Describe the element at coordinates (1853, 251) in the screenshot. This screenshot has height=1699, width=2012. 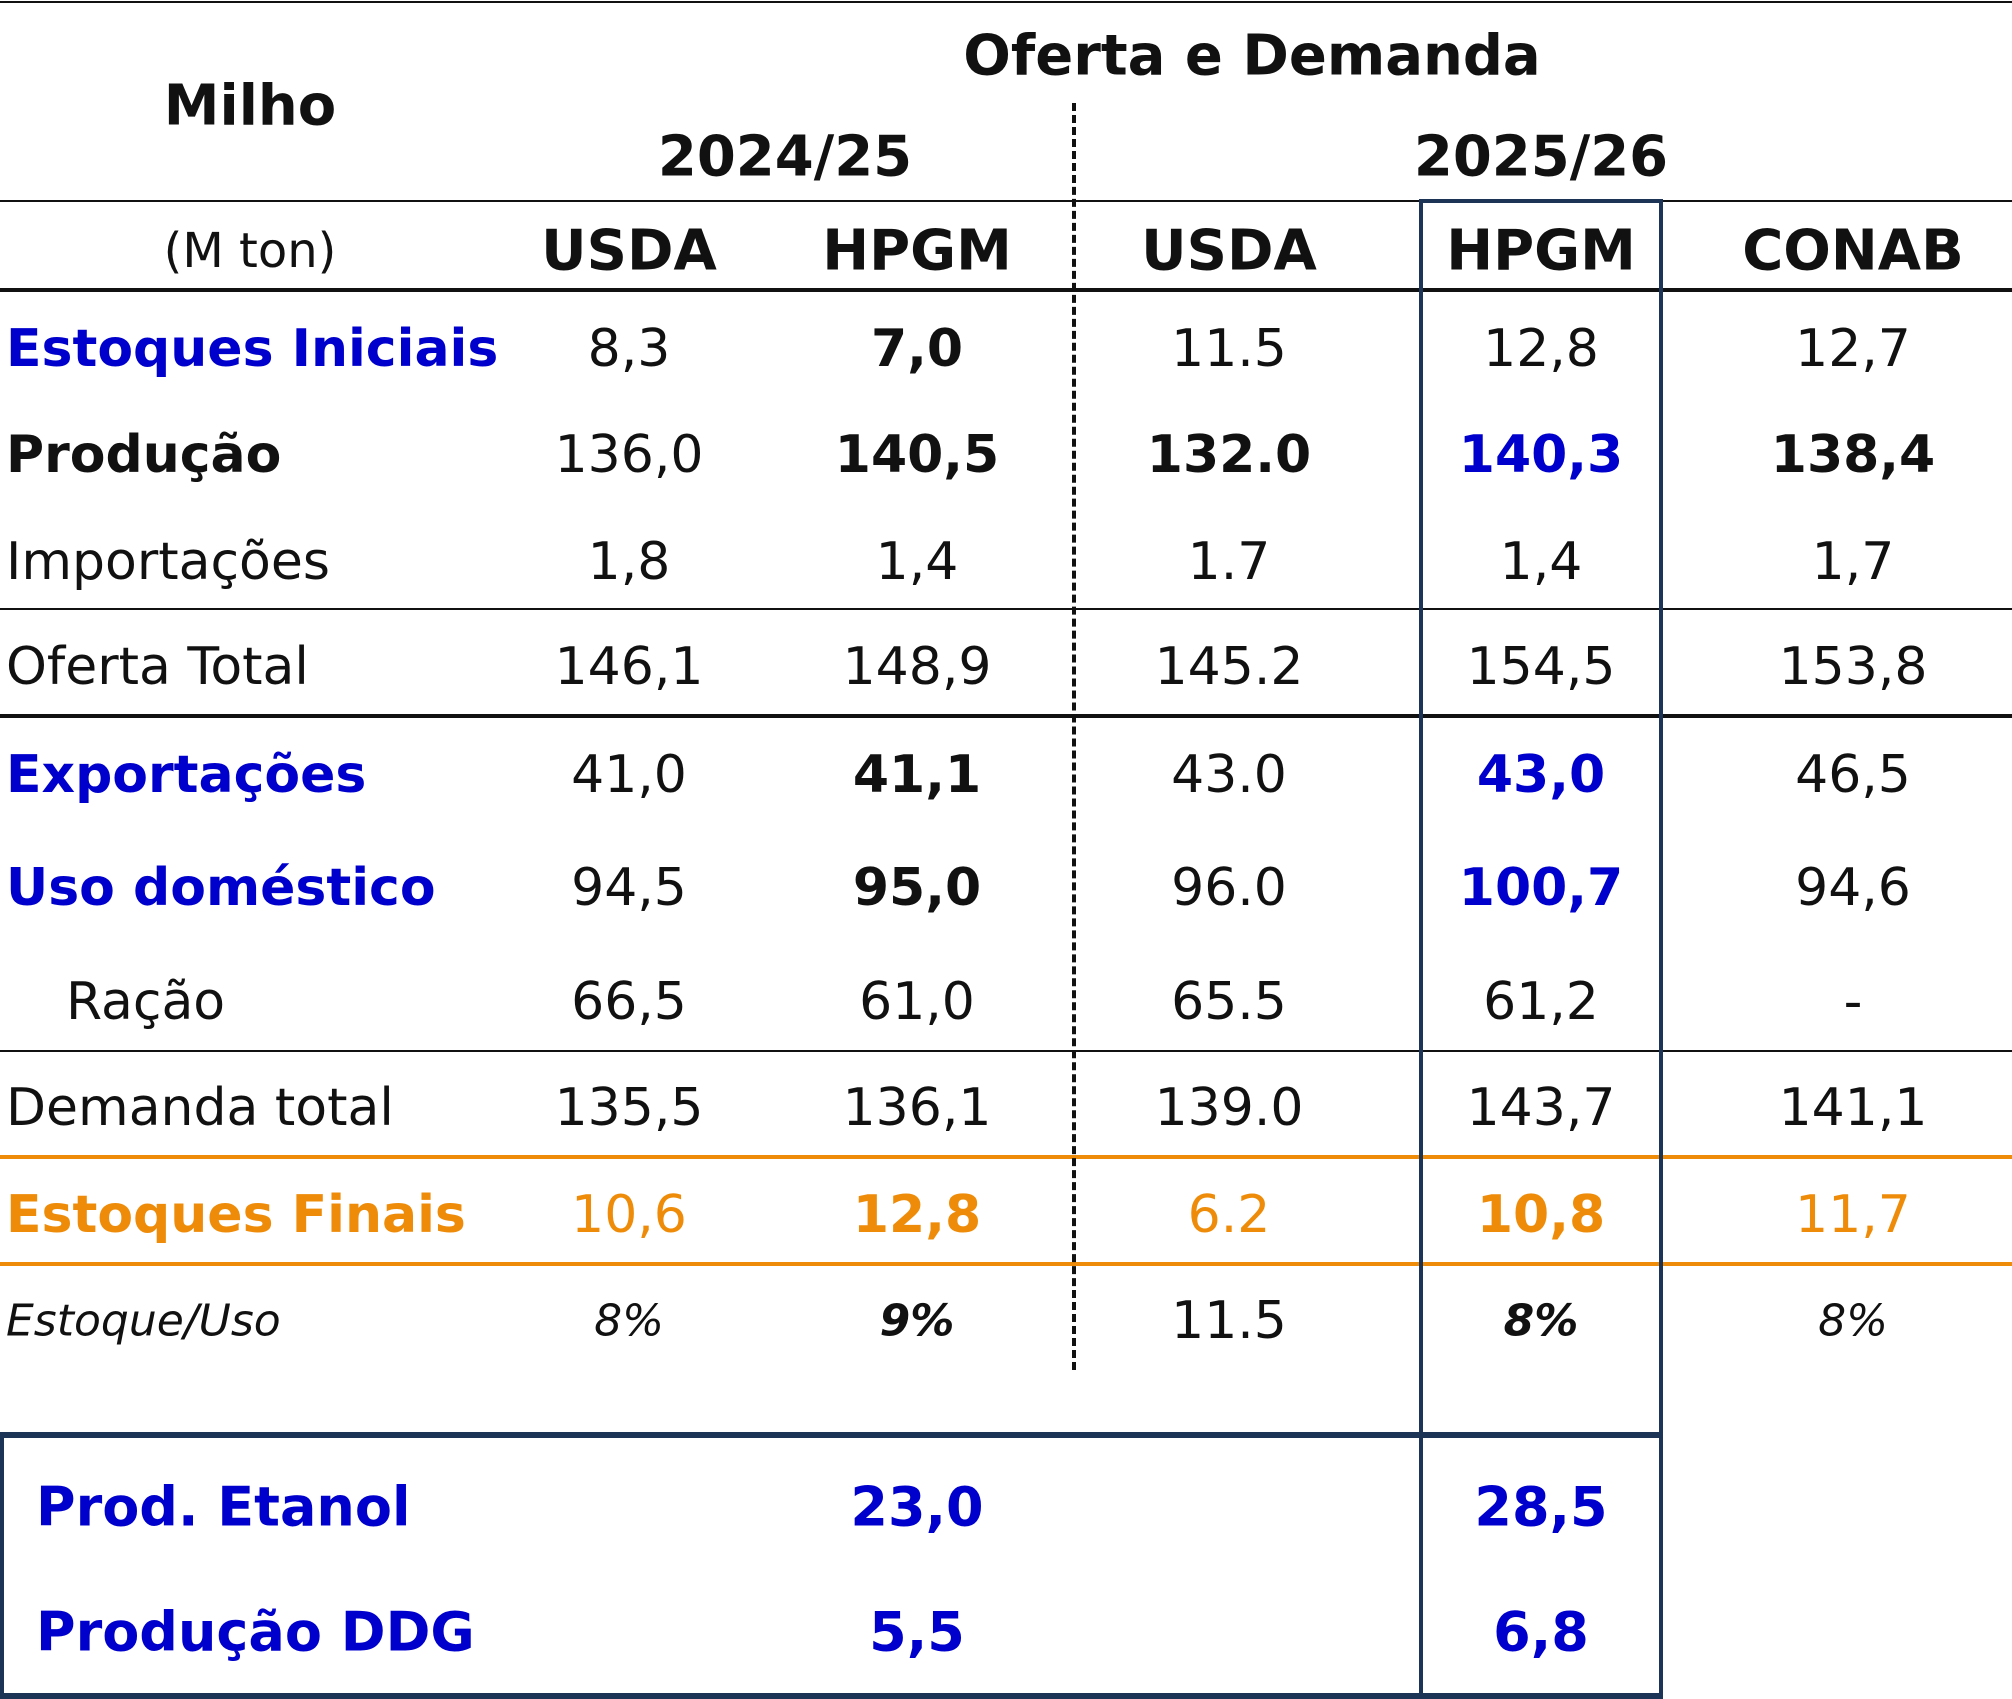
I see `column-header: CONAB` at that location.